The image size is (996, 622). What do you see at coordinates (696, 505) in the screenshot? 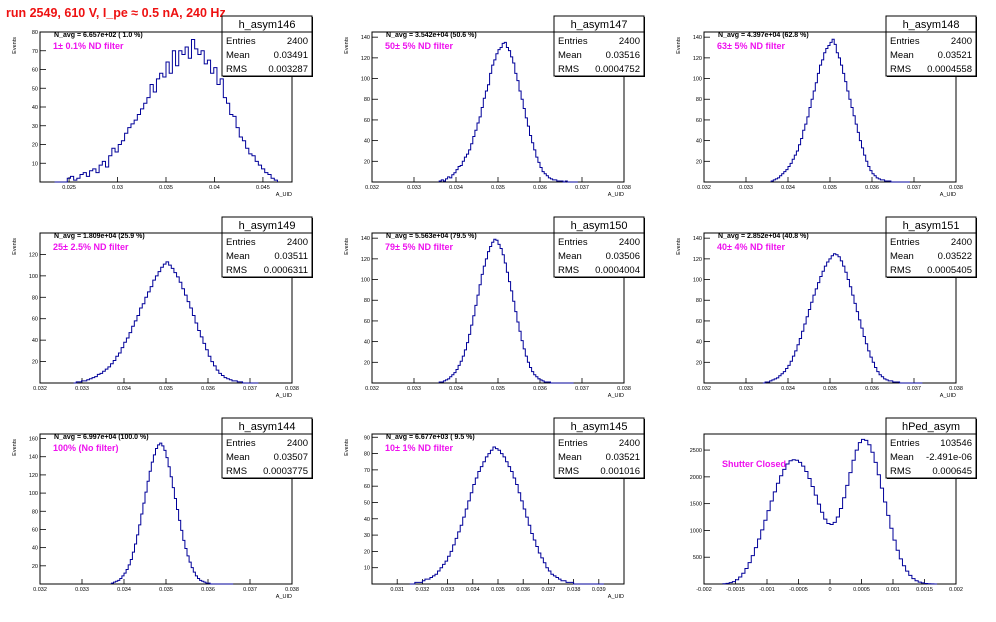
I see `y-tick-label: 1500` at bounding box center [696, 505].